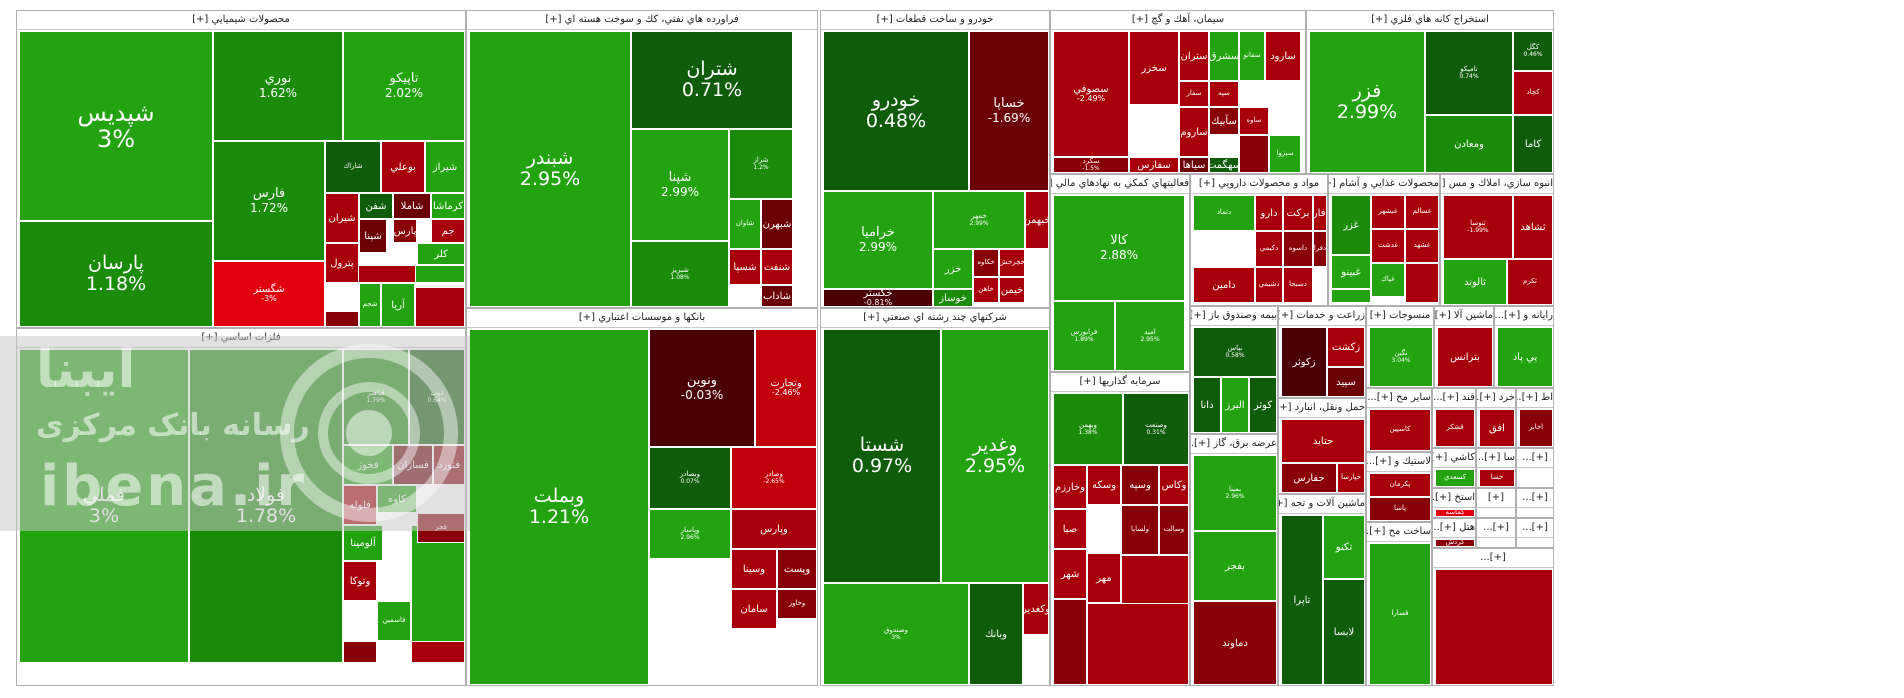 The image size is (1904, 698). Describe the element at coordinates (896, 634) in the screenshot. I see `stock-tile: وصندوق 3%` at that location.